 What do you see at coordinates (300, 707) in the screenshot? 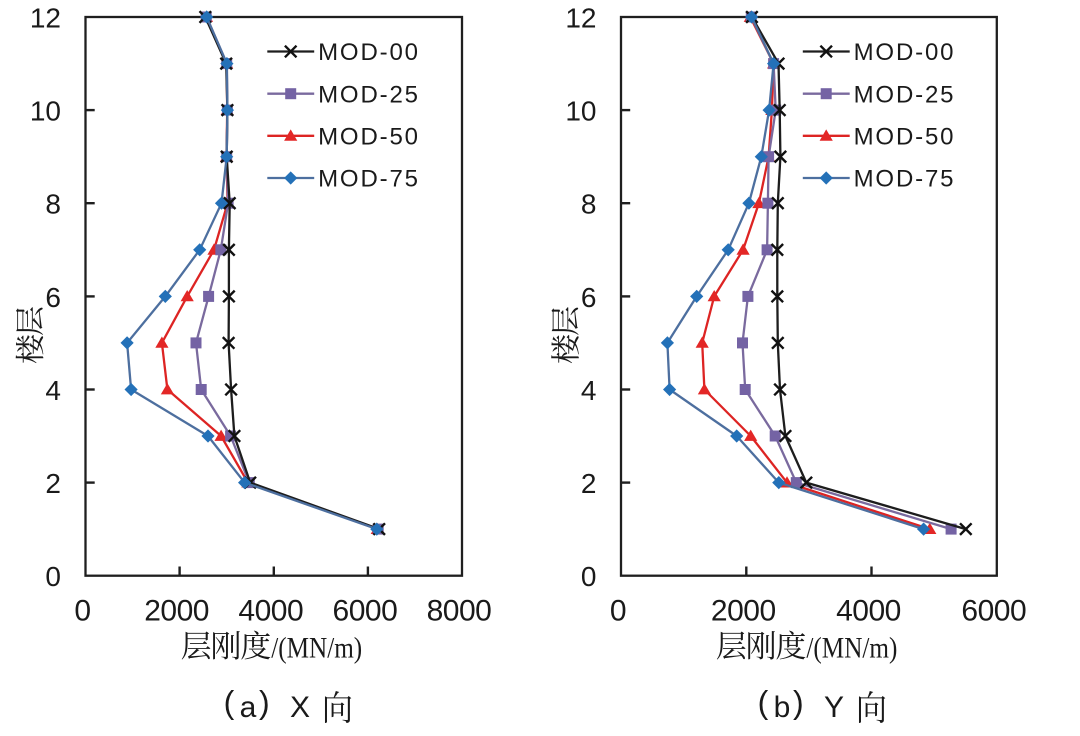
I see `svg-text: X` at bounding box center [300, 707].